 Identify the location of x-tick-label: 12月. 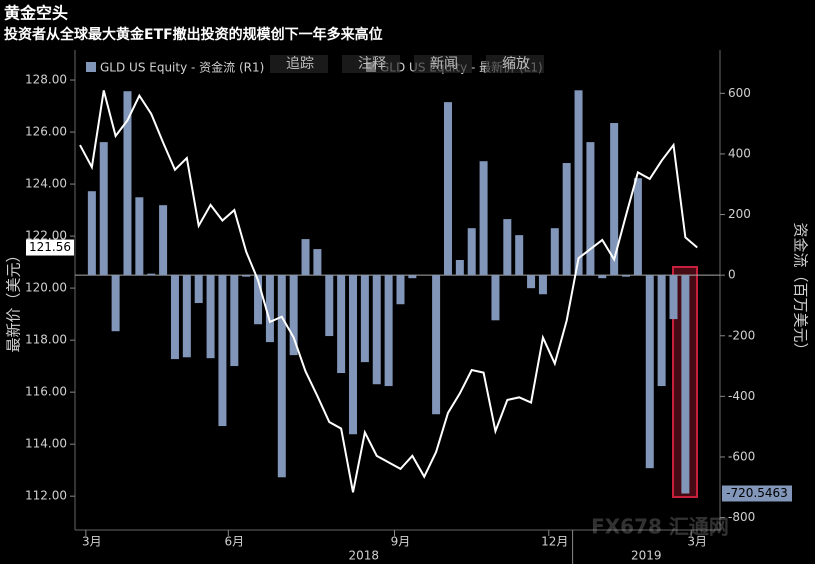
(554, 542).